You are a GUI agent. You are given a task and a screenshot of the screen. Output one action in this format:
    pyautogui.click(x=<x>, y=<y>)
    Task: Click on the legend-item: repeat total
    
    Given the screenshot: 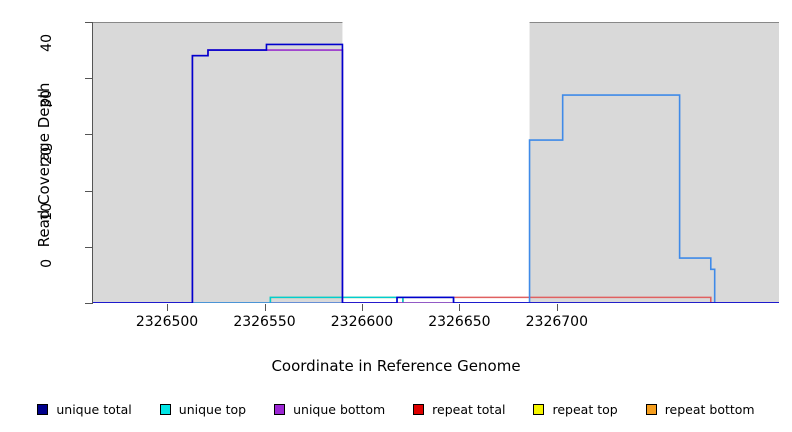 What is the action you would take?
    pyautogui.click(x=459, y=409)
    